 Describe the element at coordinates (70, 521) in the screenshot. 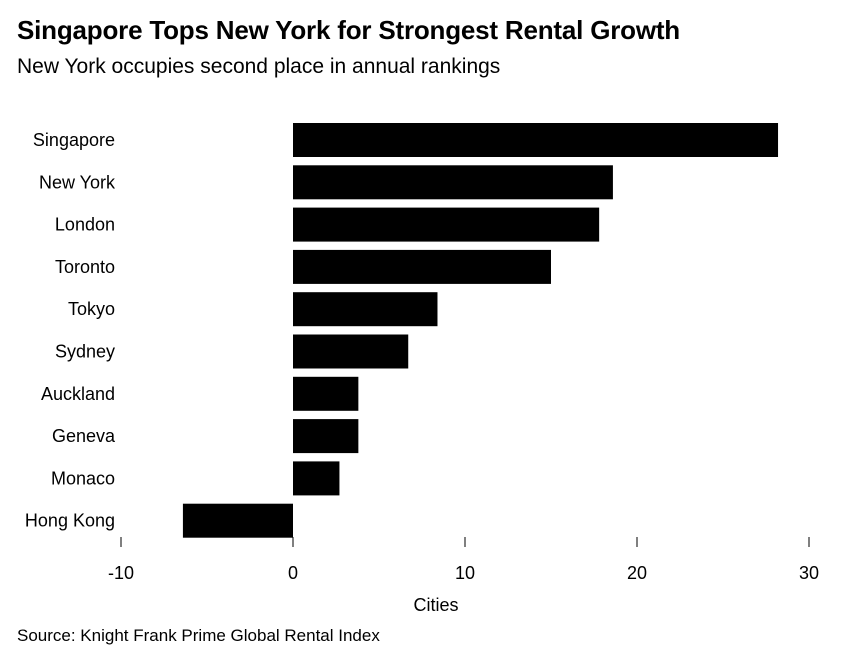

I see `category-label-hong-kong: Hong Kong` at that location.